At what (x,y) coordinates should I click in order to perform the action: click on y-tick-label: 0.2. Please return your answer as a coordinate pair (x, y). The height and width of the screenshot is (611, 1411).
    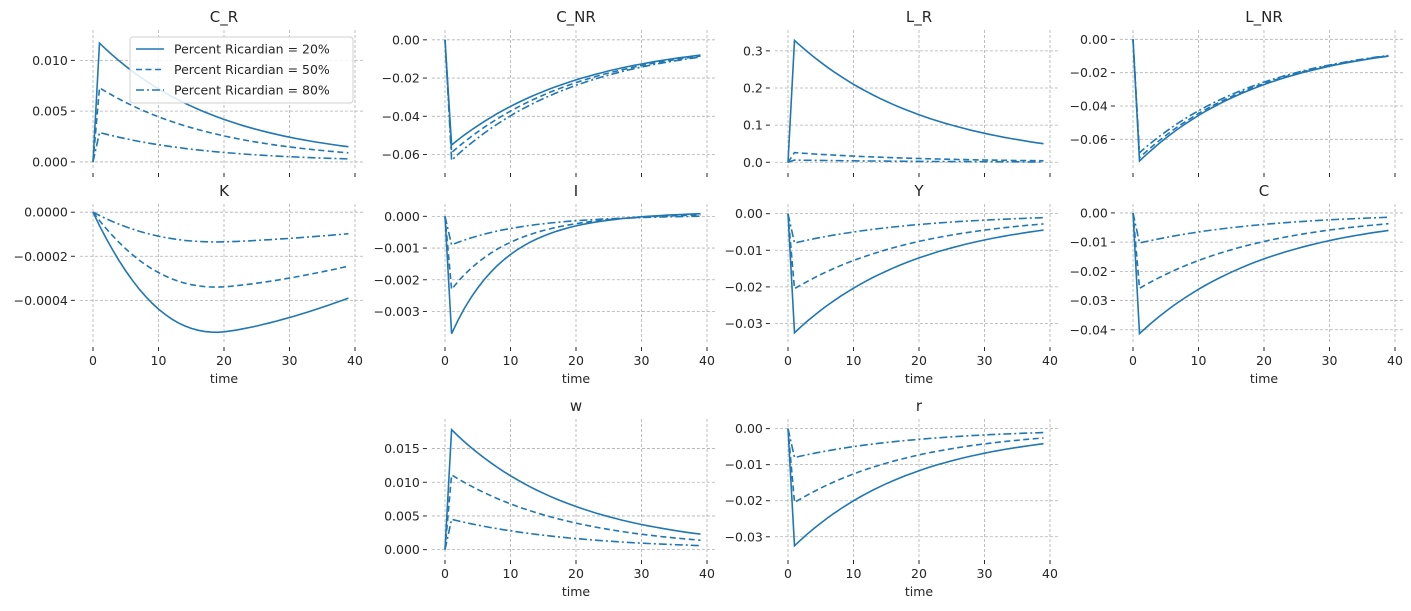
    Looking at the image, I should click on (753, 88).